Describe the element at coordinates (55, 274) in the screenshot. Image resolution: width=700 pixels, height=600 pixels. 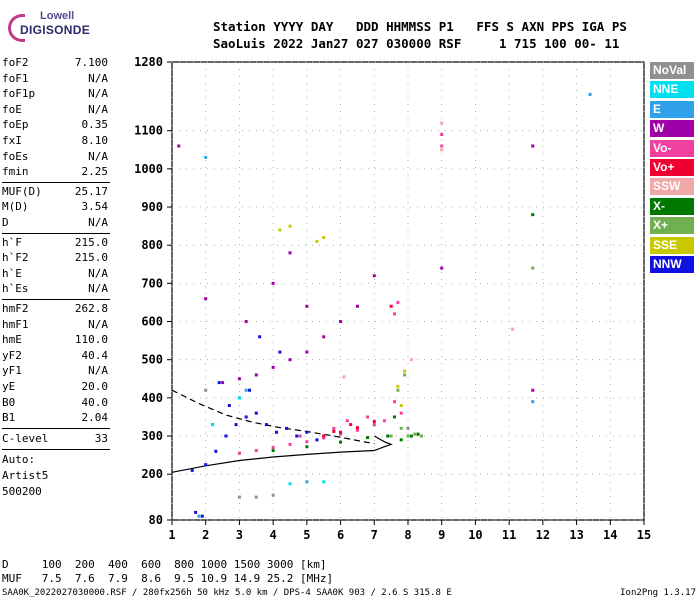
I see `param-row: h`E N/A` at that location.